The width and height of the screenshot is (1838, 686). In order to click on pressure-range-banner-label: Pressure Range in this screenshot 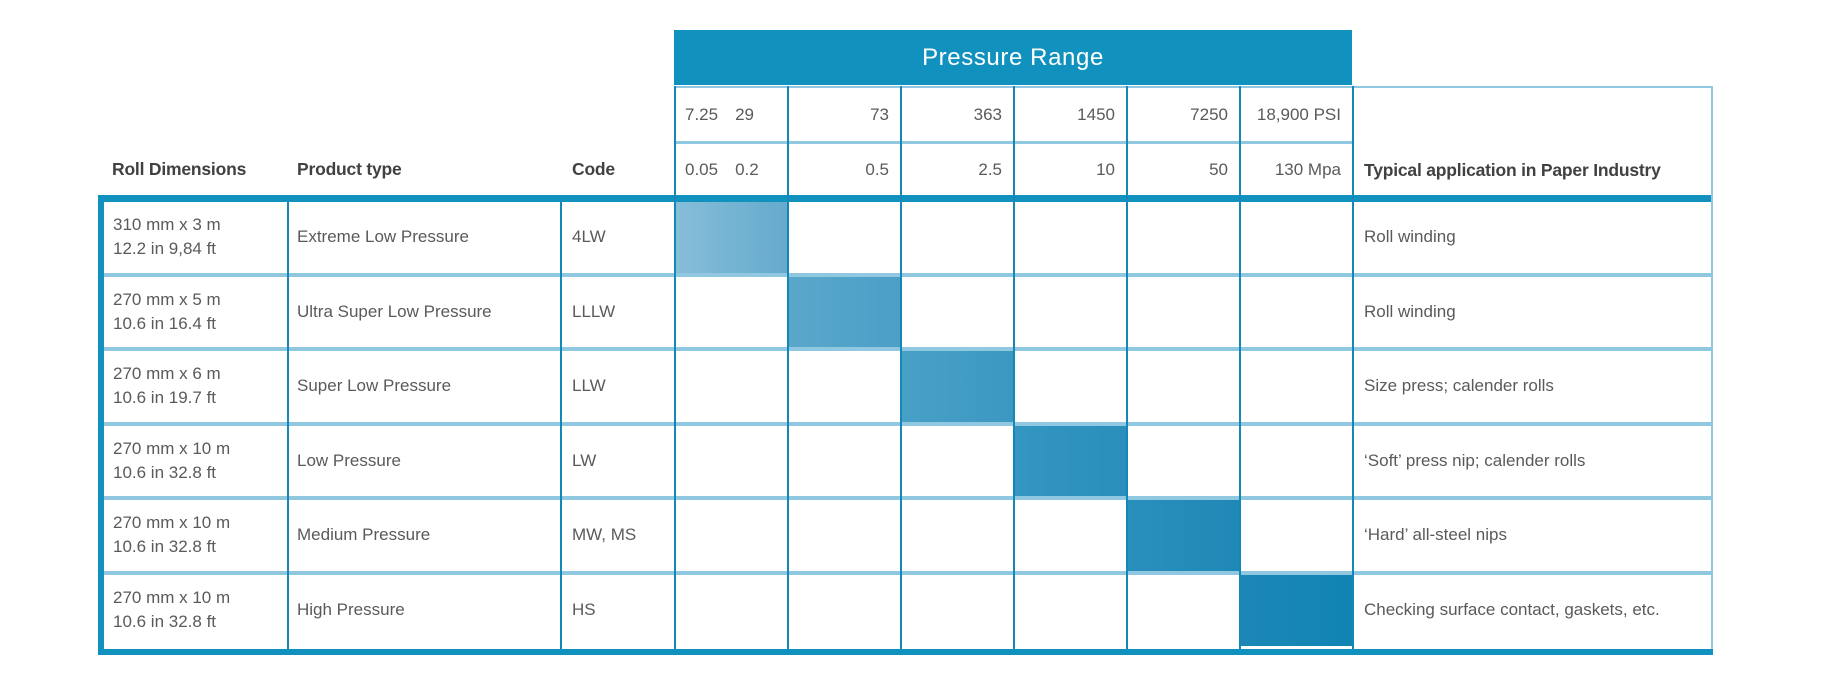, I will do `click(1013, 57)`.